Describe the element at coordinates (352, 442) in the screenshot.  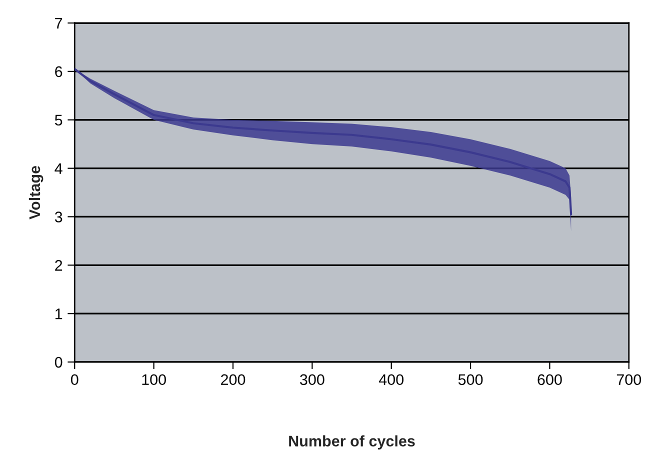
I see `x-axis-title: Number of cycles` at that location.